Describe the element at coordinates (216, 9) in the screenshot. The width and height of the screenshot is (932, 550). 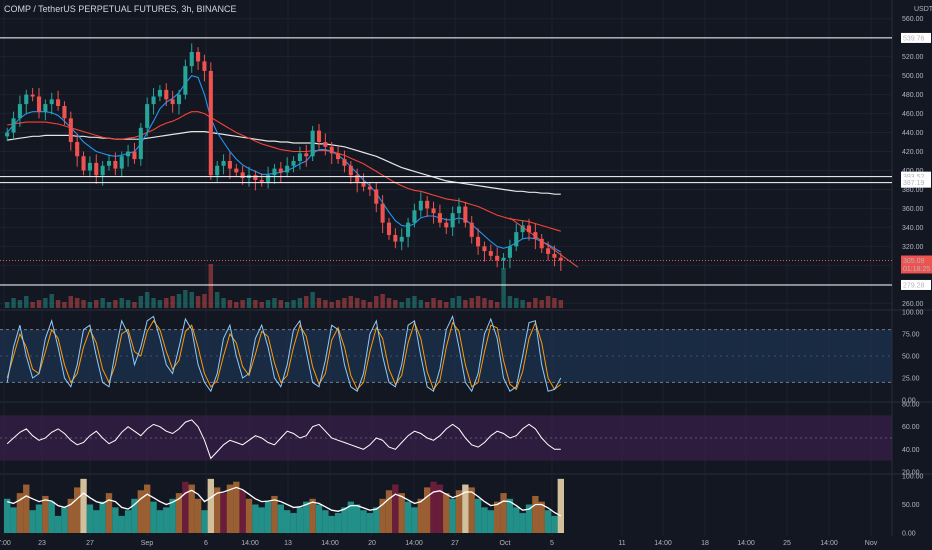
I see `legend-exchange: BINANCE` at that location.